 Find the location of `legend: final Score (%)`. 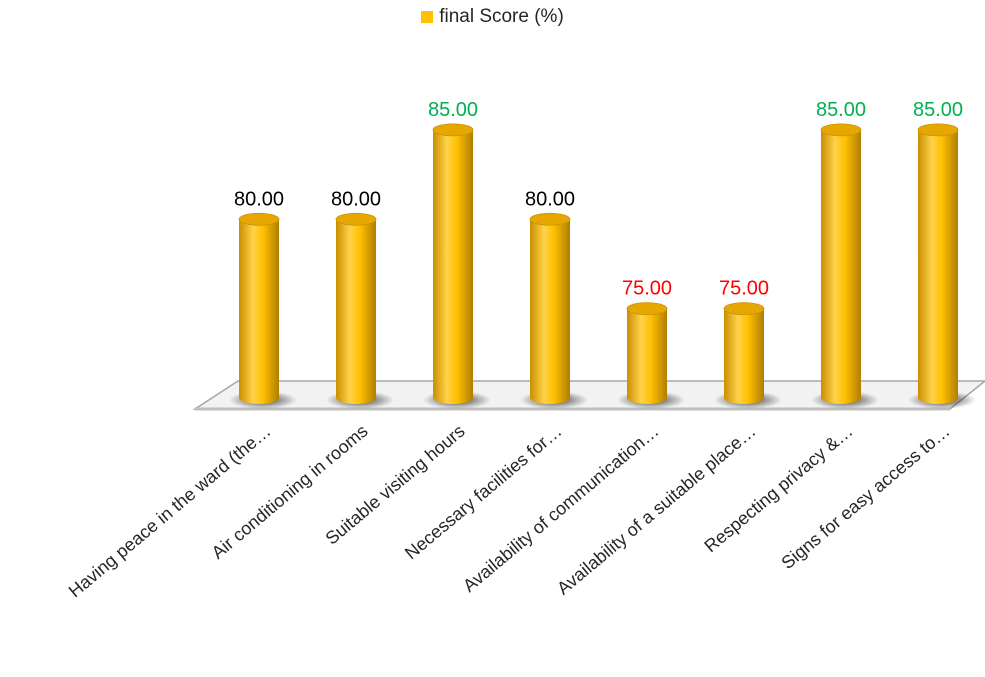

legend: final Score (%) is located at coordinates (492, 17).